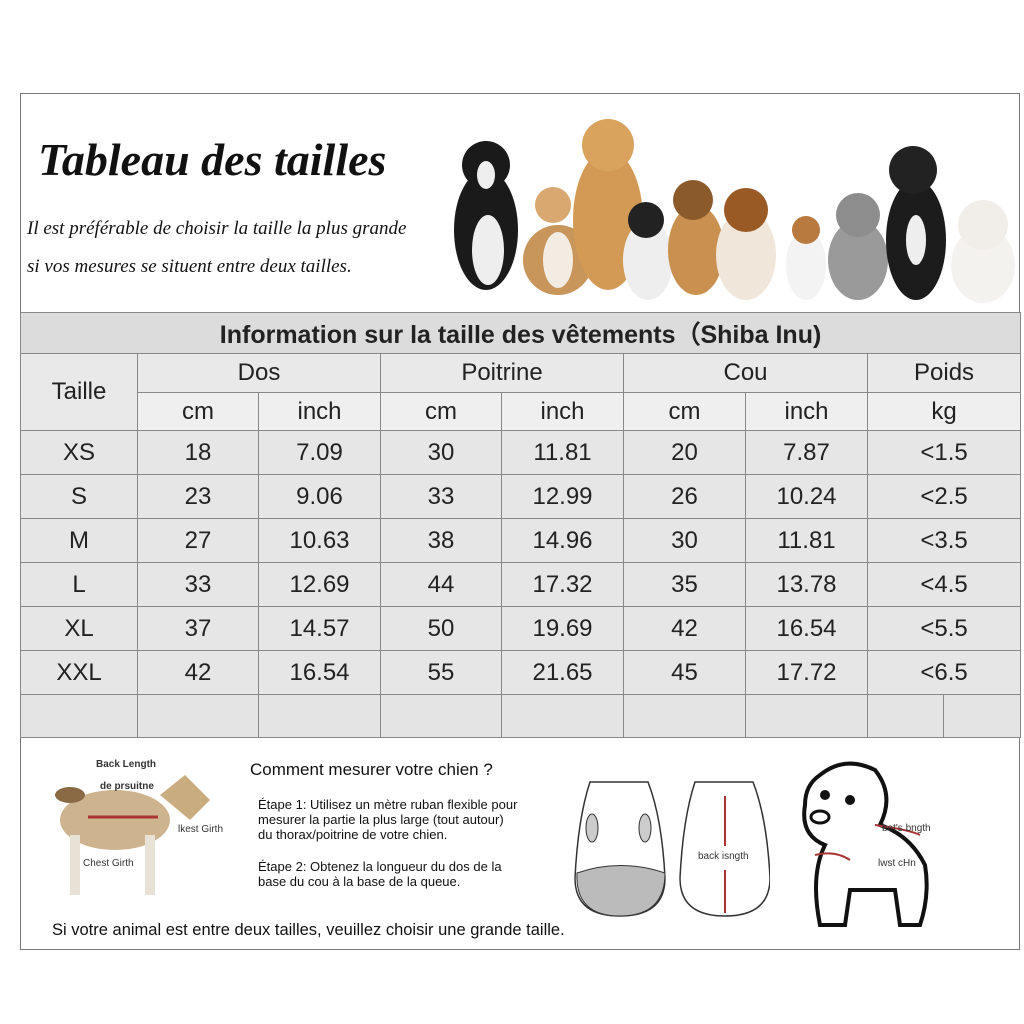 Image resolution: width=1024 pixels, height=1024 pixels. What do you see at coordinates (108, 863) in the screenshot?
I see `dog-label: Chest Girth` at bounding box center [108, 863].